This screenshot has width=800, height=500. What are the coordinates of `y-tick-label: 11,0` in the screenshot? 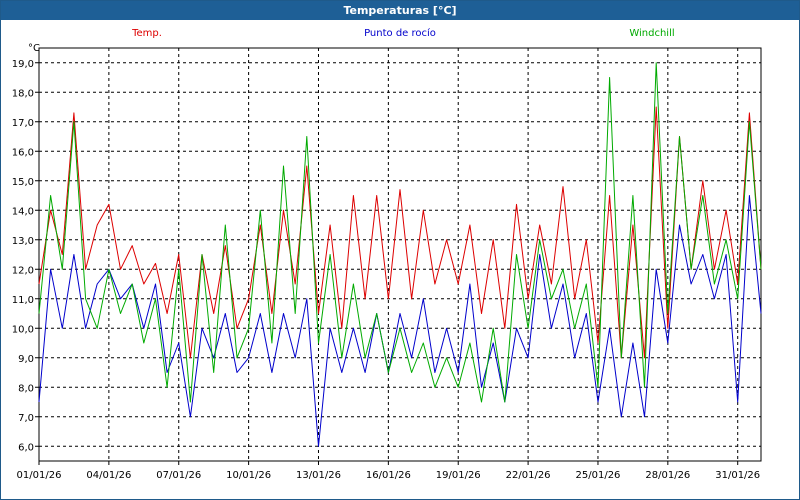 It's located at (23, 300).